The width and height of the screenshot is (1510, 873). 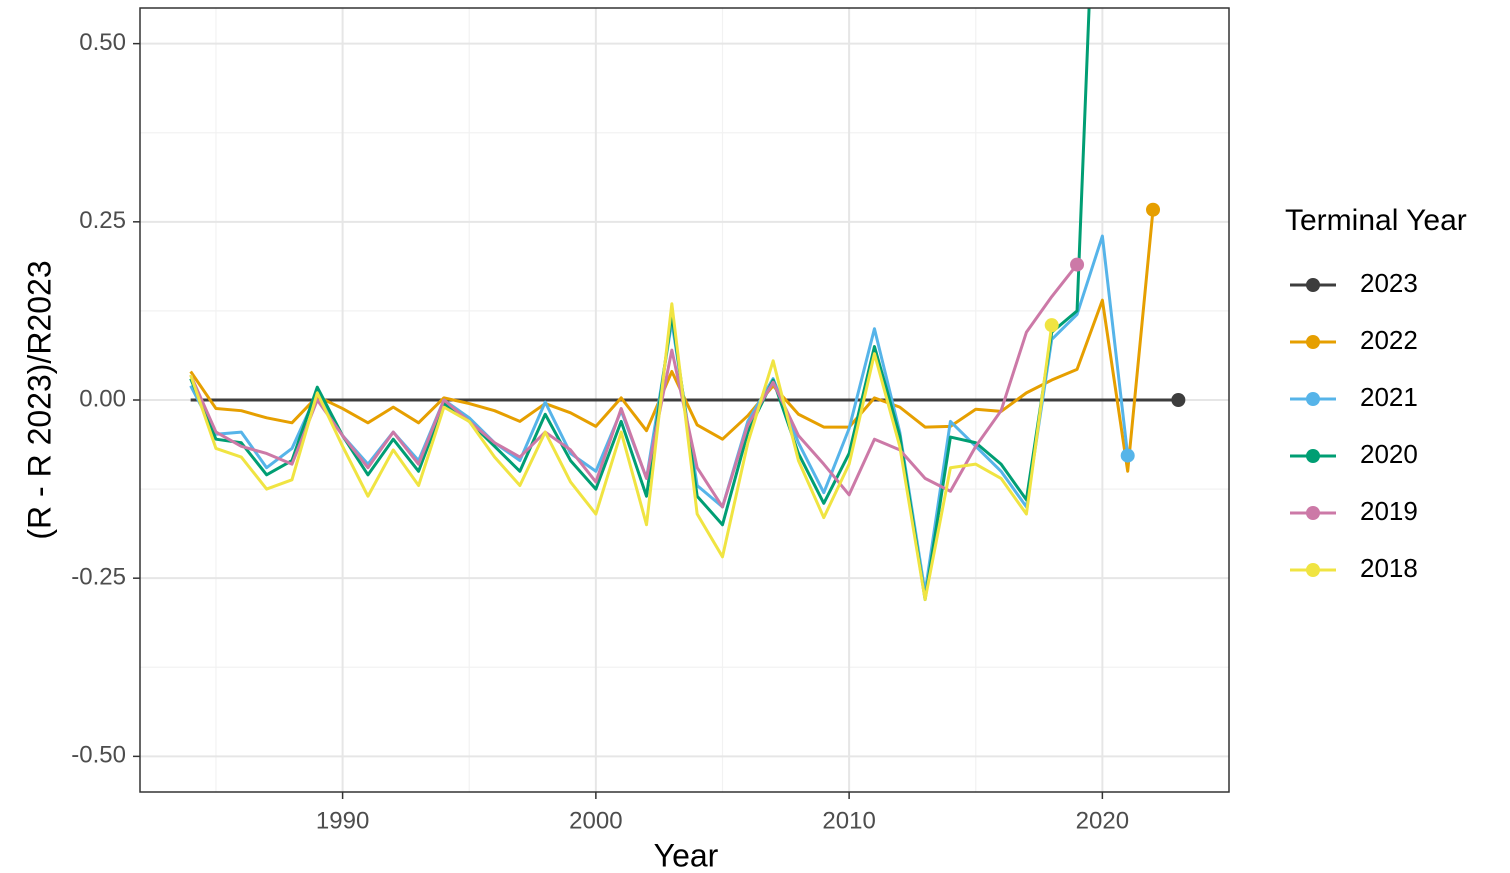 I want to click on x-tick-label: 1990, so click(x=342, y=820).